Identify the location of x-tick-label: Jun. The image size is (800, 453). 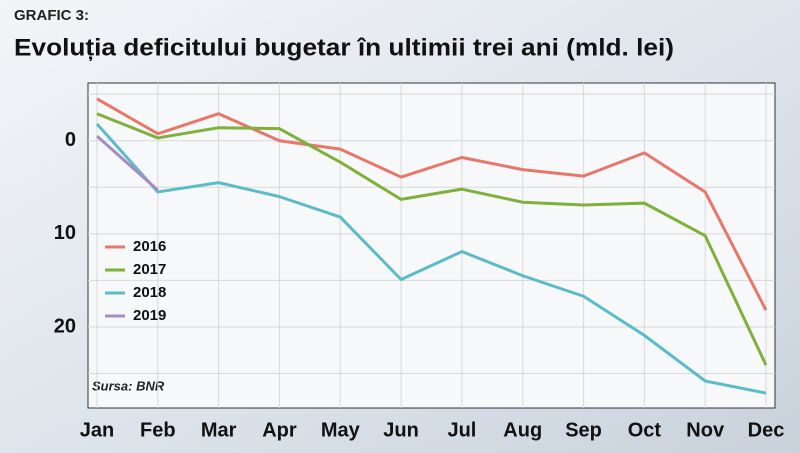
(401, 430).